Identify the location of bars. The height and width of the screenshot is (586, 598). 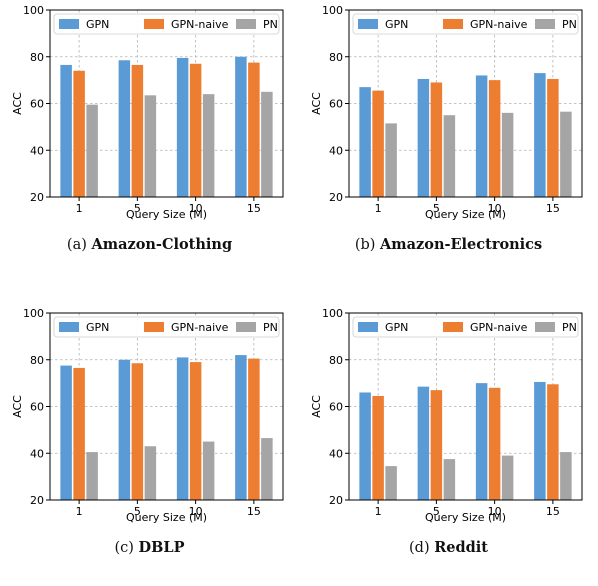
(465, 135).